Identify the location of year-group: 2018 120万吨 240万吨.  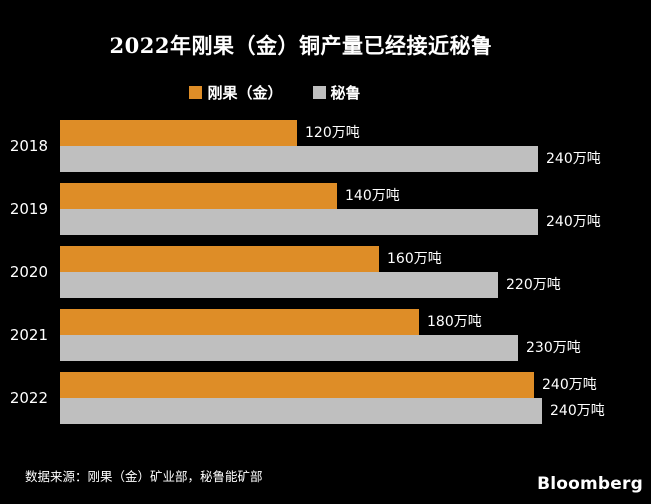
(325, 146).